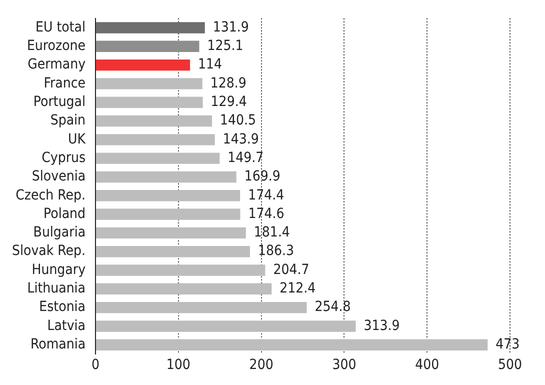  I want to click on x-tick-label: 200, so click(261, 365).